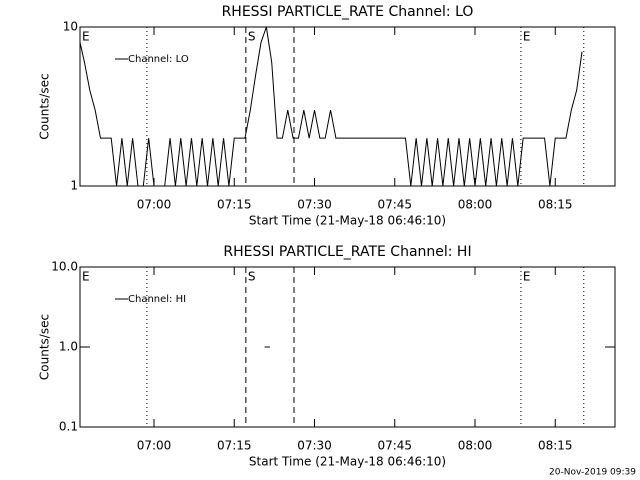 Image resolution: width=640 pixels, height=480 pixels. Describe the element at coordinates (68, 427) in the screenshot. I see `y-tick-label: 0.1` at that location.